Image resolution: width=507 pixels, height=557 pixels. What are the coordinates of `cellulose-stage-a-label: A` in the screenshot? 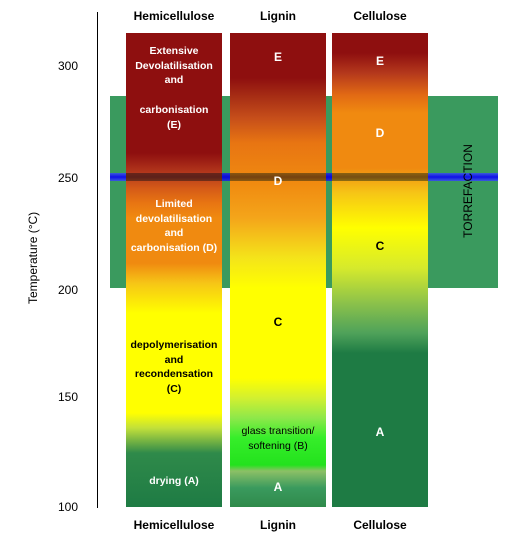 It's located at (380, 432).